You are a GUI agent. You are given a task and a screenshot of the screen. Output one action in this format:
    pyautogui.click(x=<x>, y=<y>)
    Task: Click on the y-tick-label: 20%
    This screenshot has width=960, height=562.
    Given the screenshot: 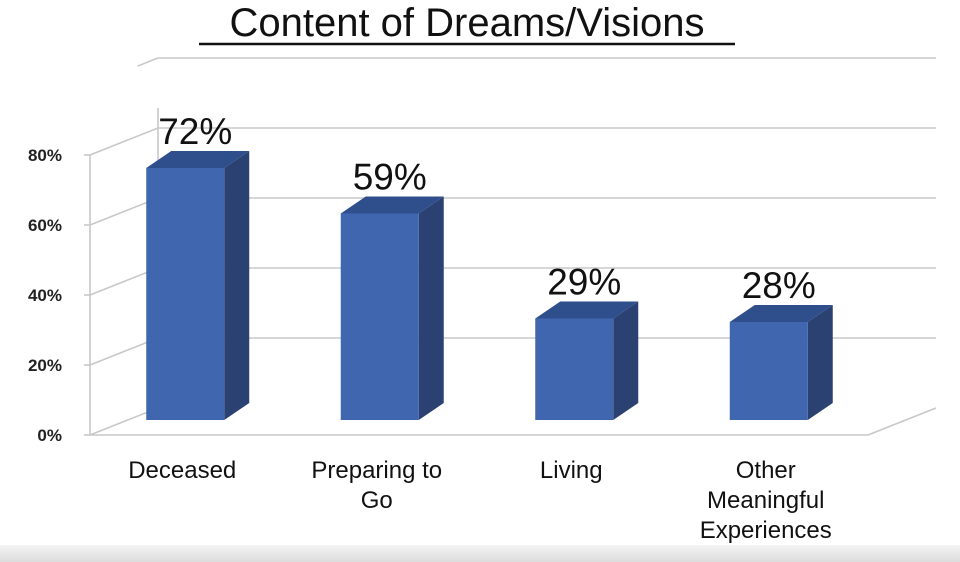 What is the action you would take?
    pyautogui.click(x=45, y=365)
    